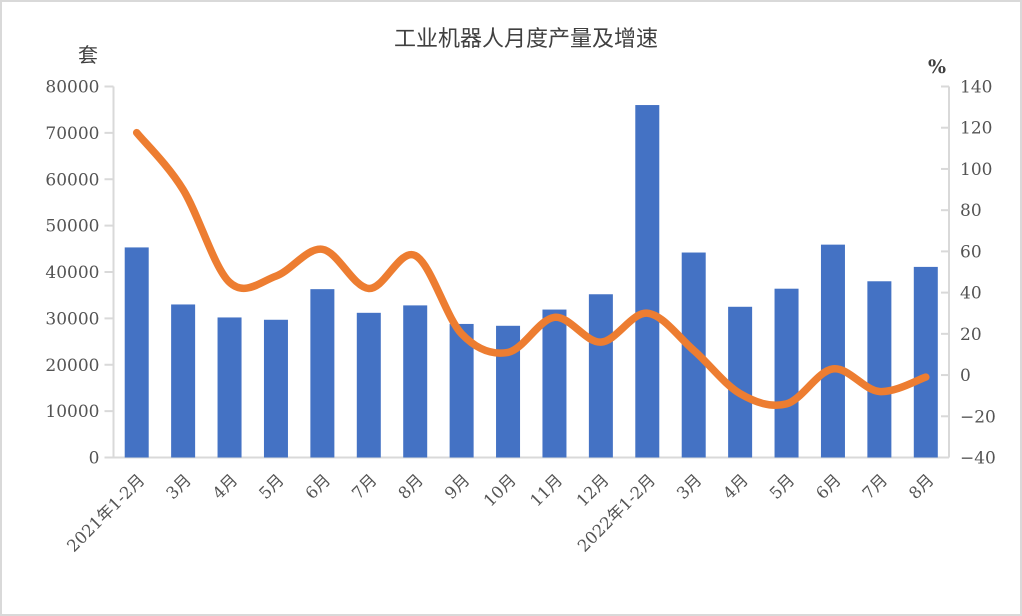  What do you see at coordinates (72, 134) in the screenshot?
I see `left-axis-tick-label: 70000` at bounding box center [72, 134].